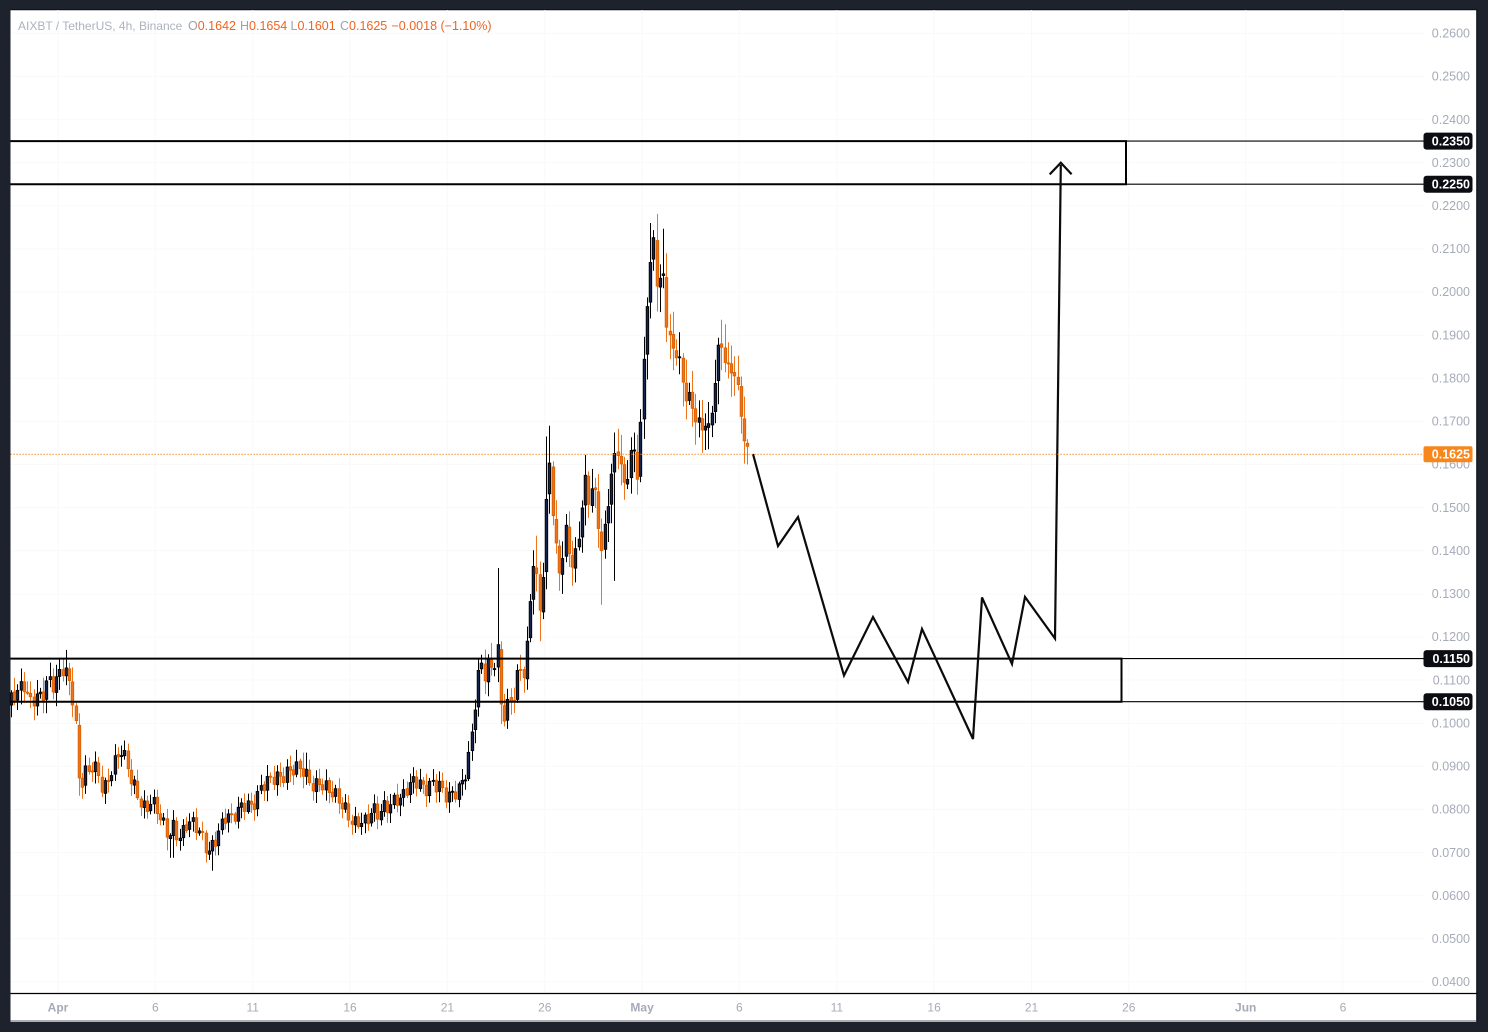  Describe the element at coordinates (1451, 142) in the screenshot. I see `svg-text: 0.2350` at that location.